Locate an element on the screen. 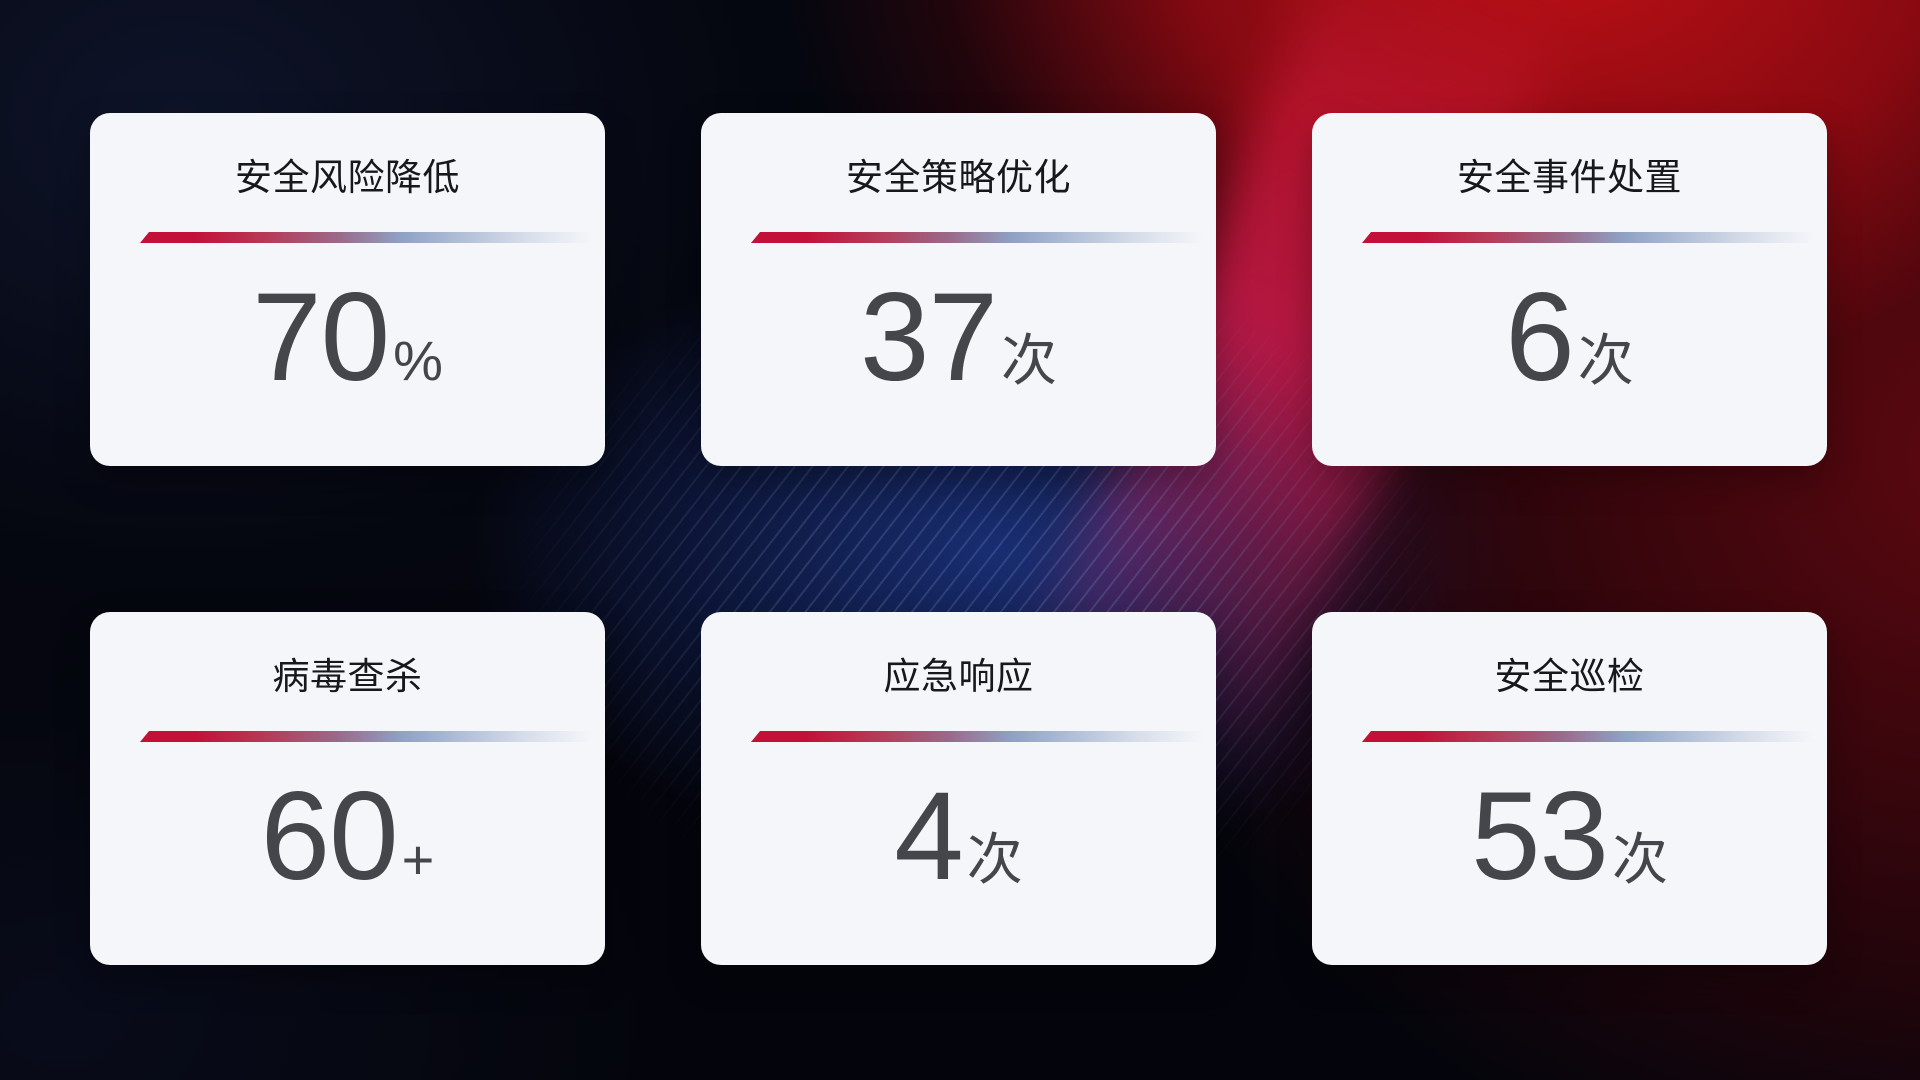 The width and height of the screenshot is (1920, 1080). card-value: 4 次 is located at coordinates (958, 836).